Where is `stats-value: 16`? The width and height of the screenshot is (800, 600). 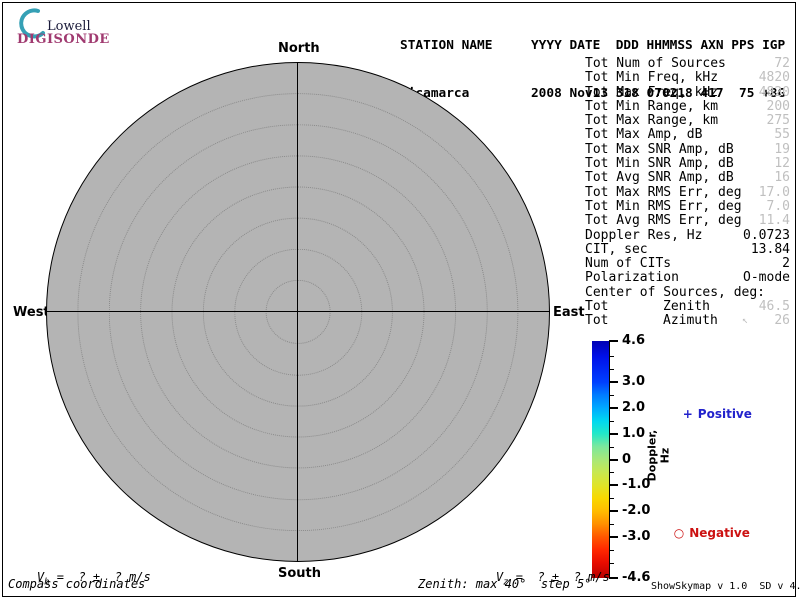 stats-value: 16 is located at coordinates (782, 178).